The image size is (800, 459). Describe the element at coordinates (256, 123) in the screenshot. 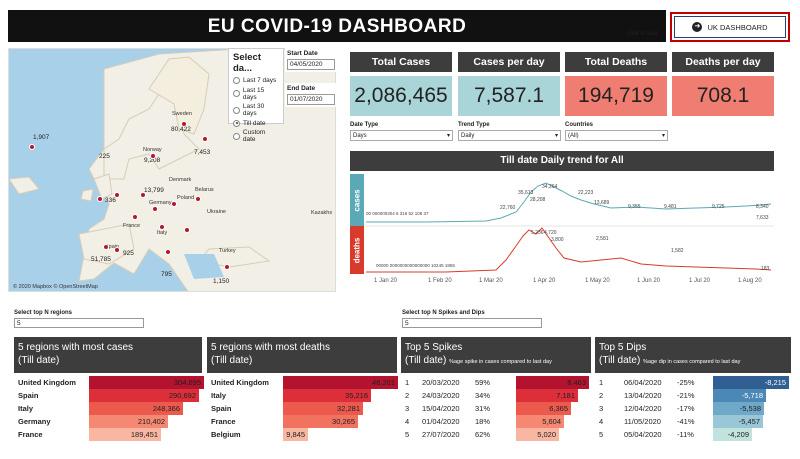

I see `radio-till-date: Till date` at that location.